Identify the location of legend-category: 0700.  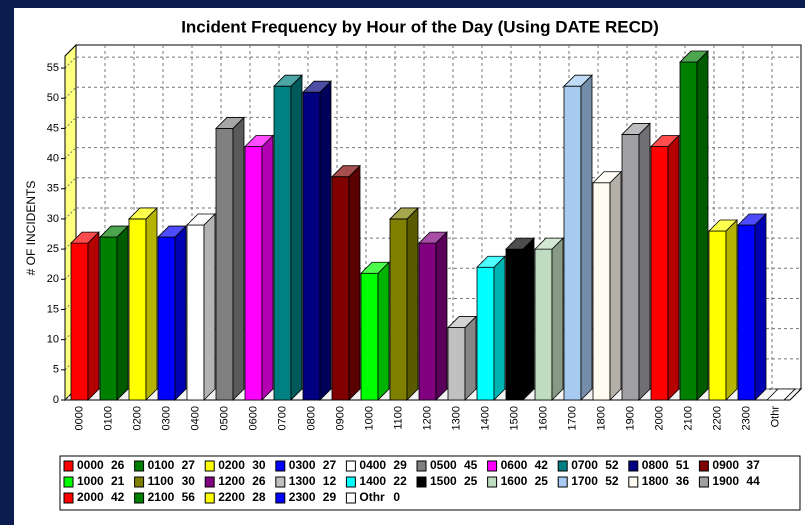
(584, 465).